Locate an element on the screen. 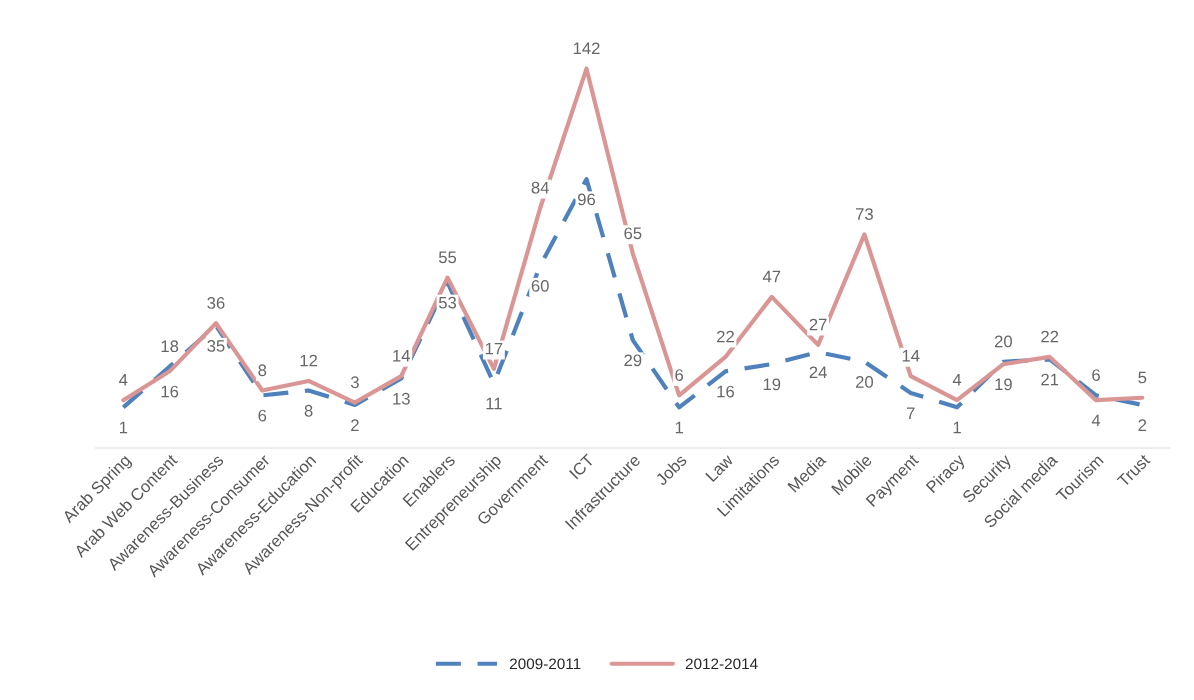 Image resolution: width=1194 pixels, height=700 pixels. data-label: 84 is located at coordinates (540, 187).